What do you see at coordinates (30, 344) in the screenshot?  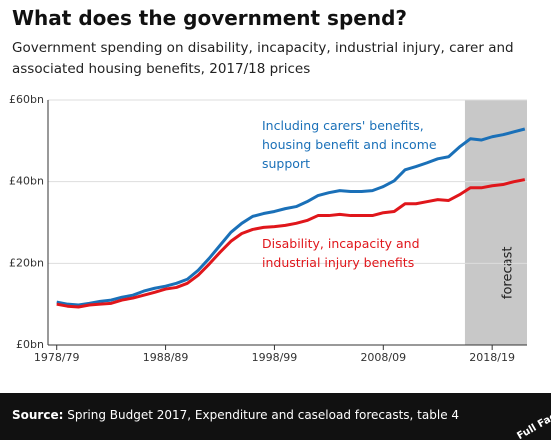 I see `y-tick-label: £0bn` at bounding box center [30, 344].